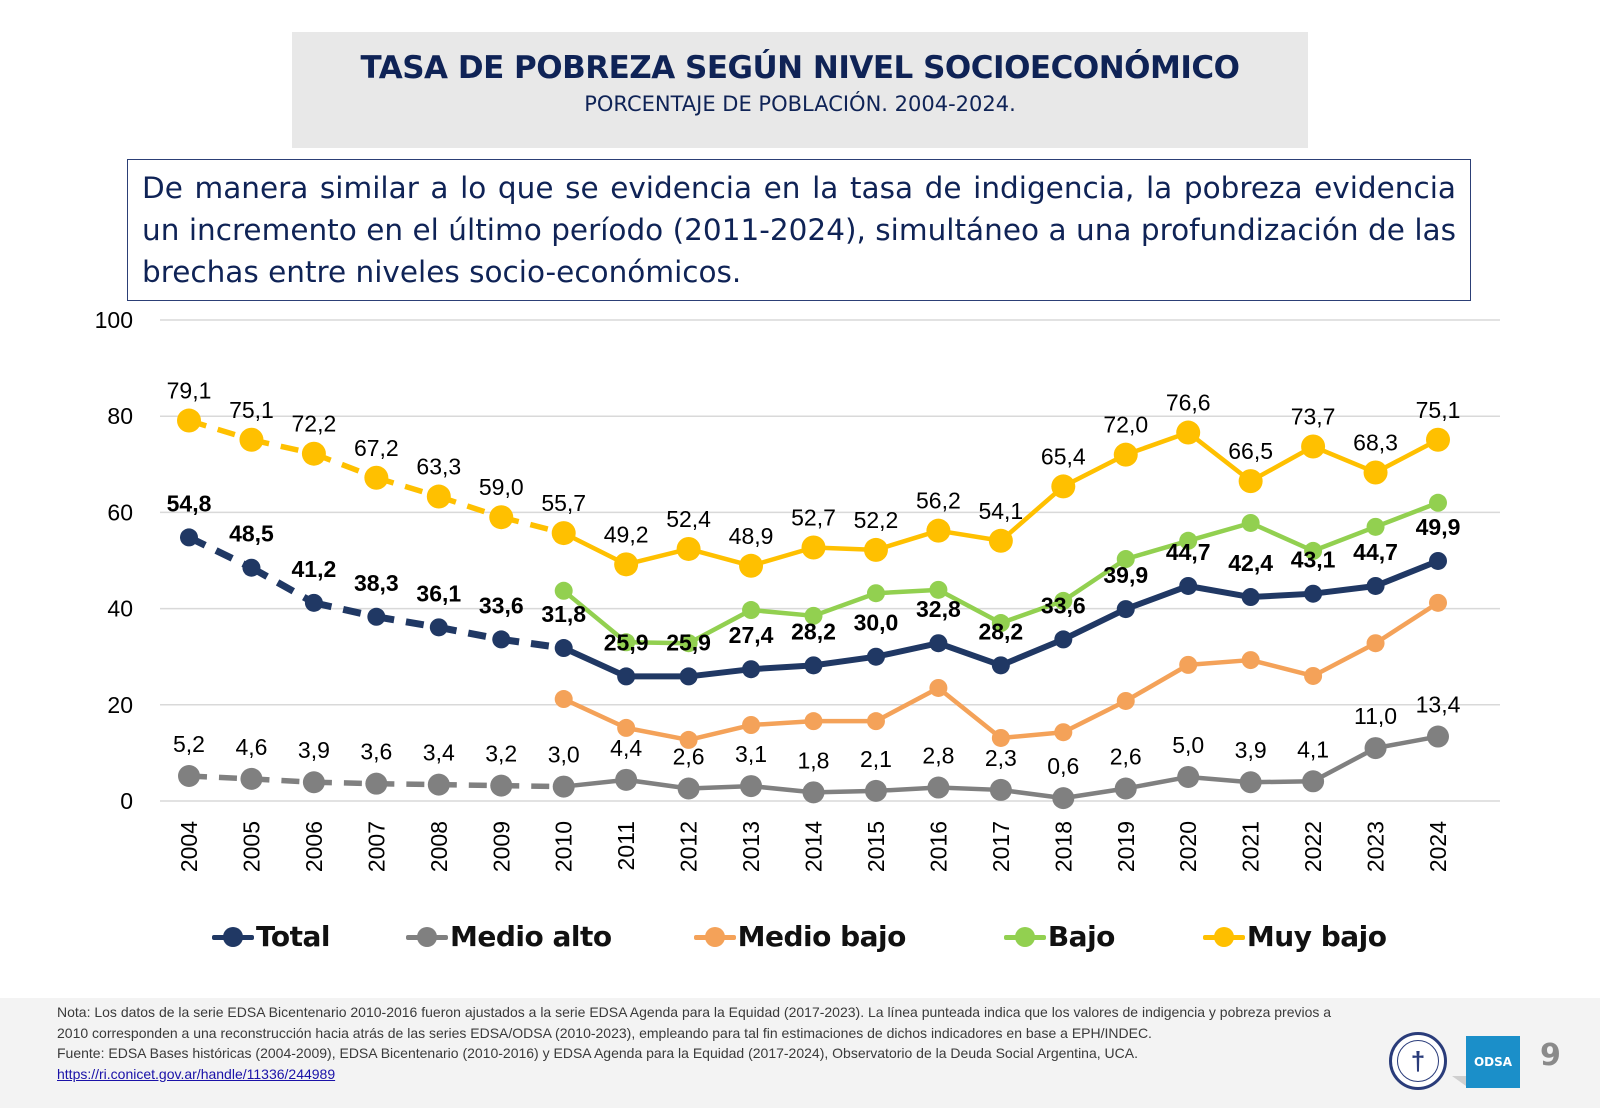 The width and height of the screenshot is (1600, 1108). What do you see at coordinates (1375, 552) in the screenshot?
I see `data-label-total: 44,7` at bounding box center [1375, 552].